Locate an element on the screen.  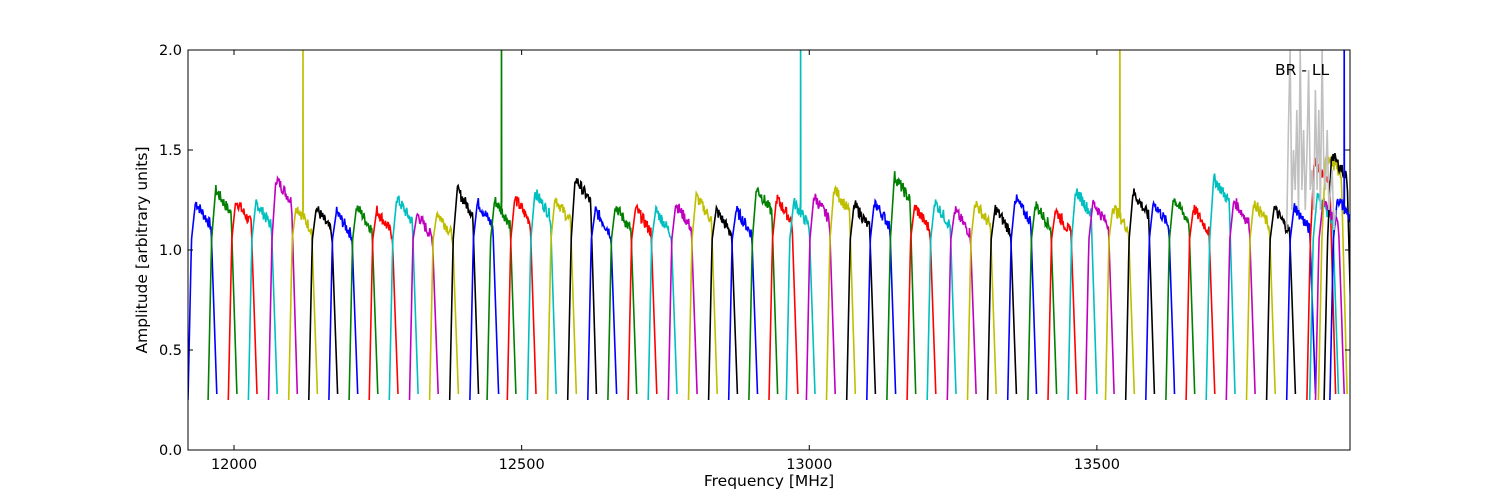
x-tick-label-12500: 12500 is located at coordinates (522, 465).